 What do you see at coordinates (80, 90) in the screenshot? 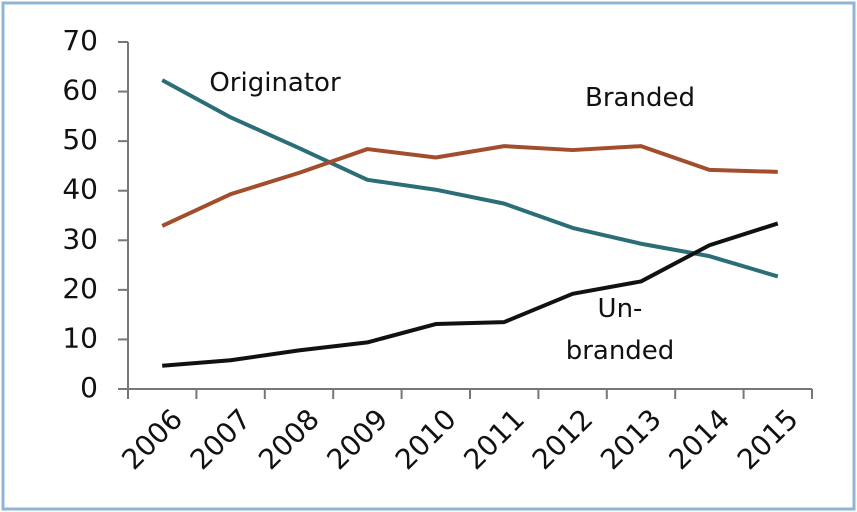
I see `y-tick-label: 60` at bounding box center [80, 90].